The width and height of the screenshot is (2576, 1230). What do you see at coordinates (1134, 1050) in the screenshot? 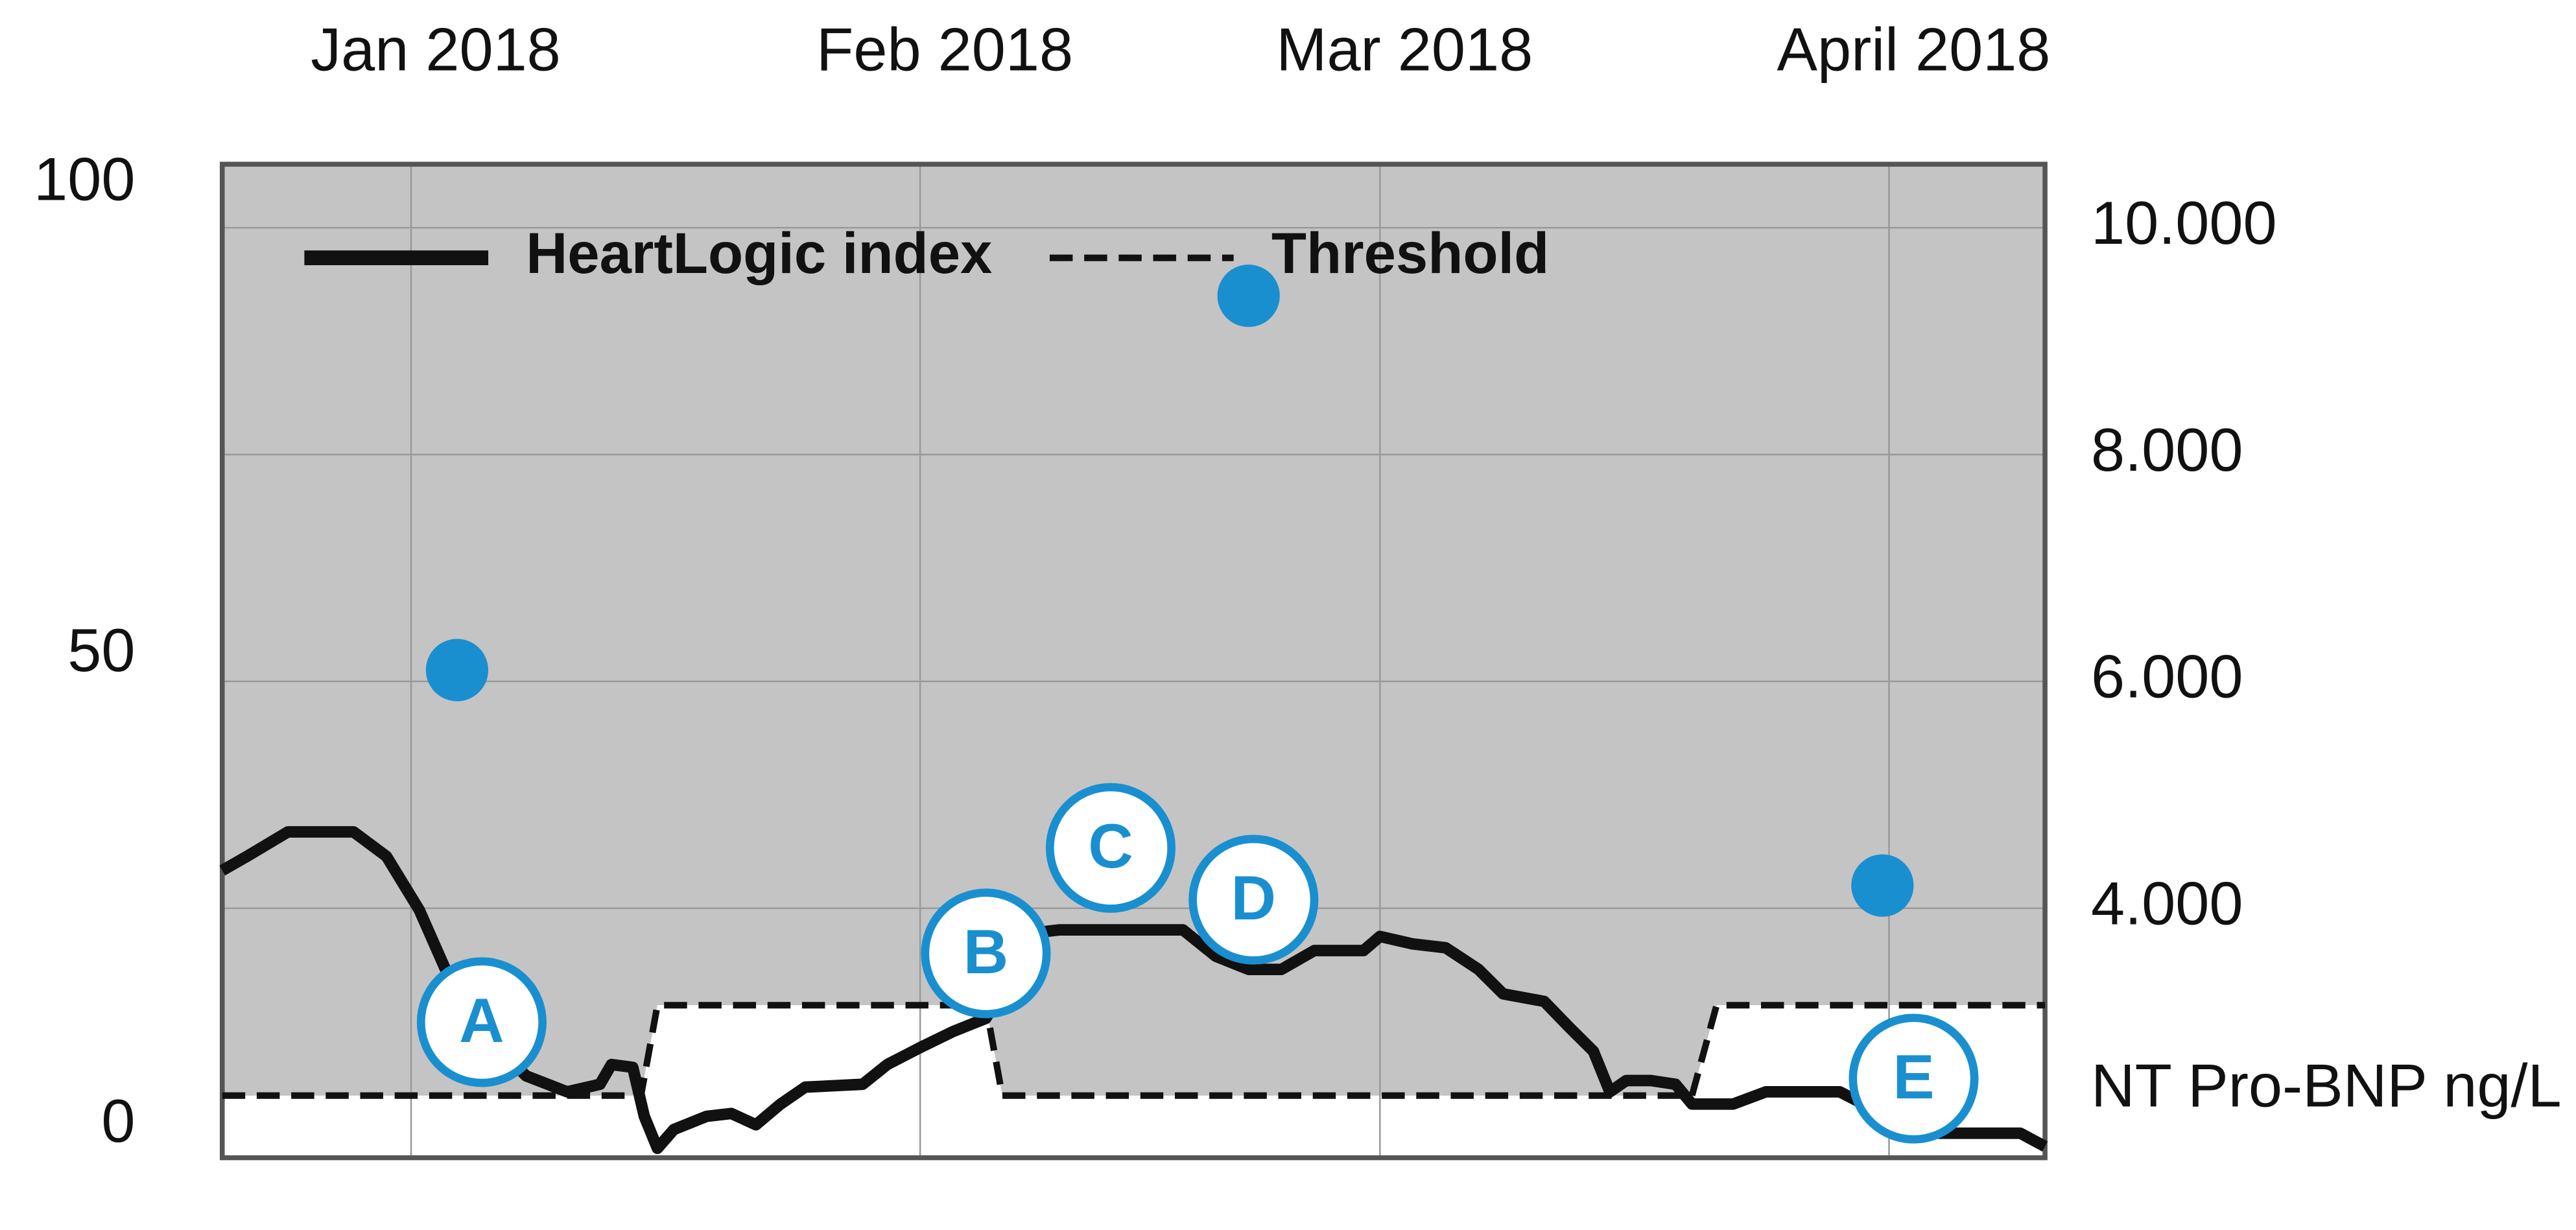
I see `threshold-line` at bounding box center [1134, 1050].